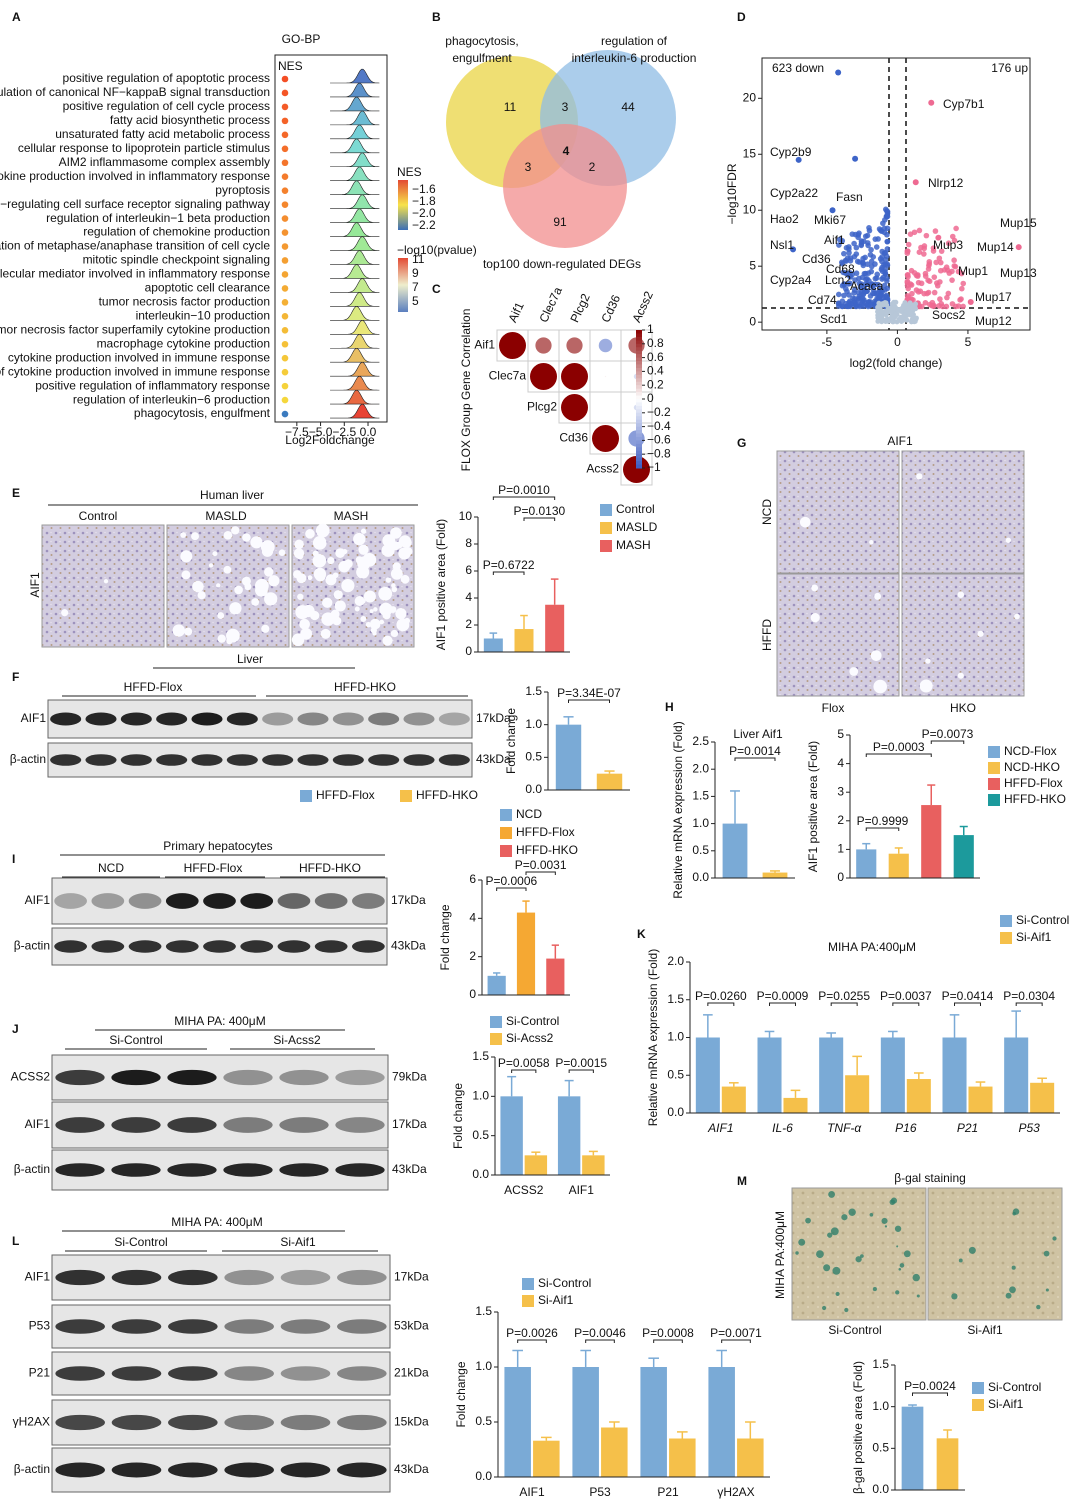 Image resolution: width=1080 pixels, height=1508 pixels. Describe the element at coordinates (16, 17) in the screenshot. I see `panel-letter: A` at that location.